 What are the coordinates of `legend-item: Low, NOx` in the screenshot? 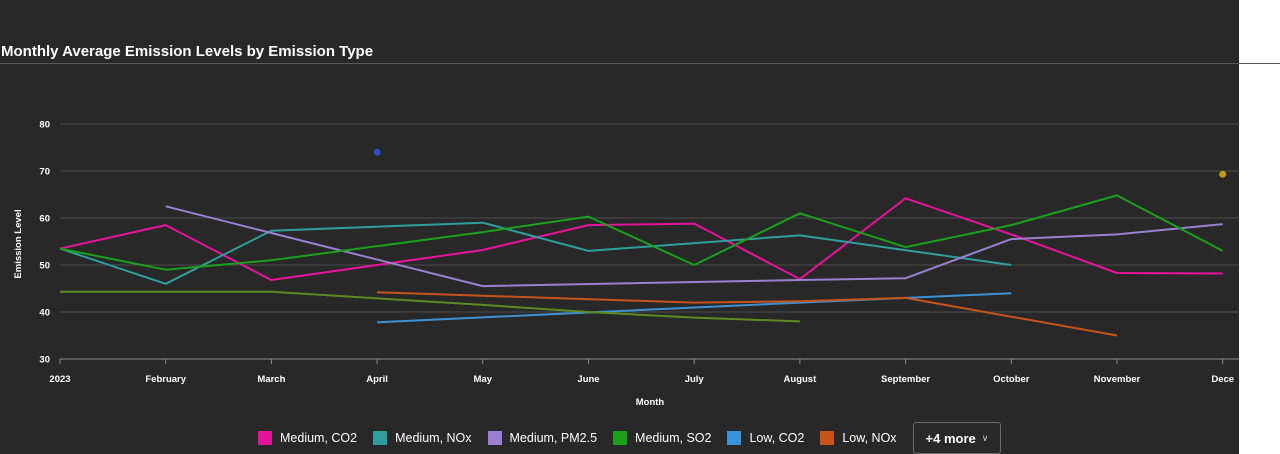 It's located at (858, 438).